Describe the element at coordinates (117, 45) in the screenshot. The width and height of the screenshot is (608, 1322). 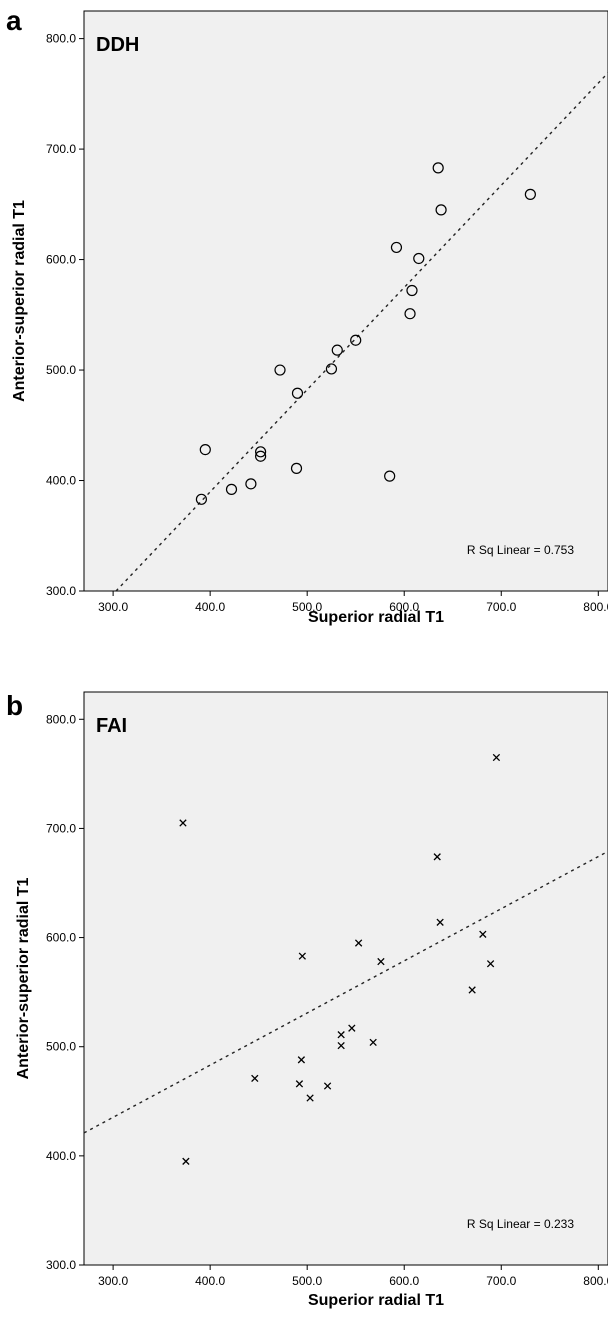
I see `plot-title: DDH` at that location.